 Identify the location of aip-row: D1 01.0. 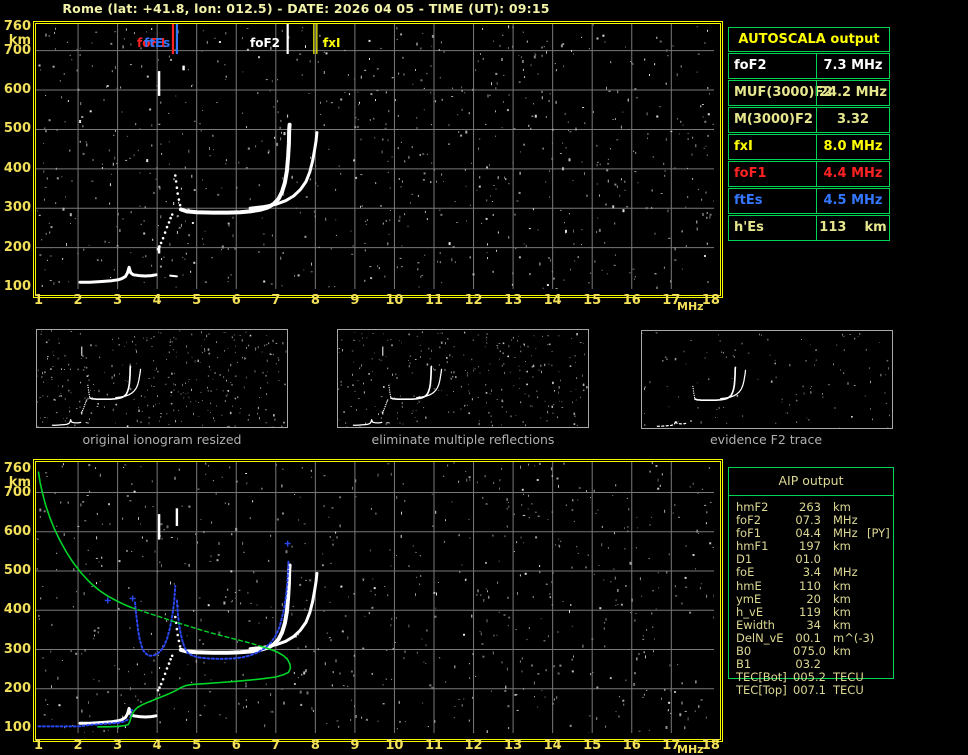
(813, 559).